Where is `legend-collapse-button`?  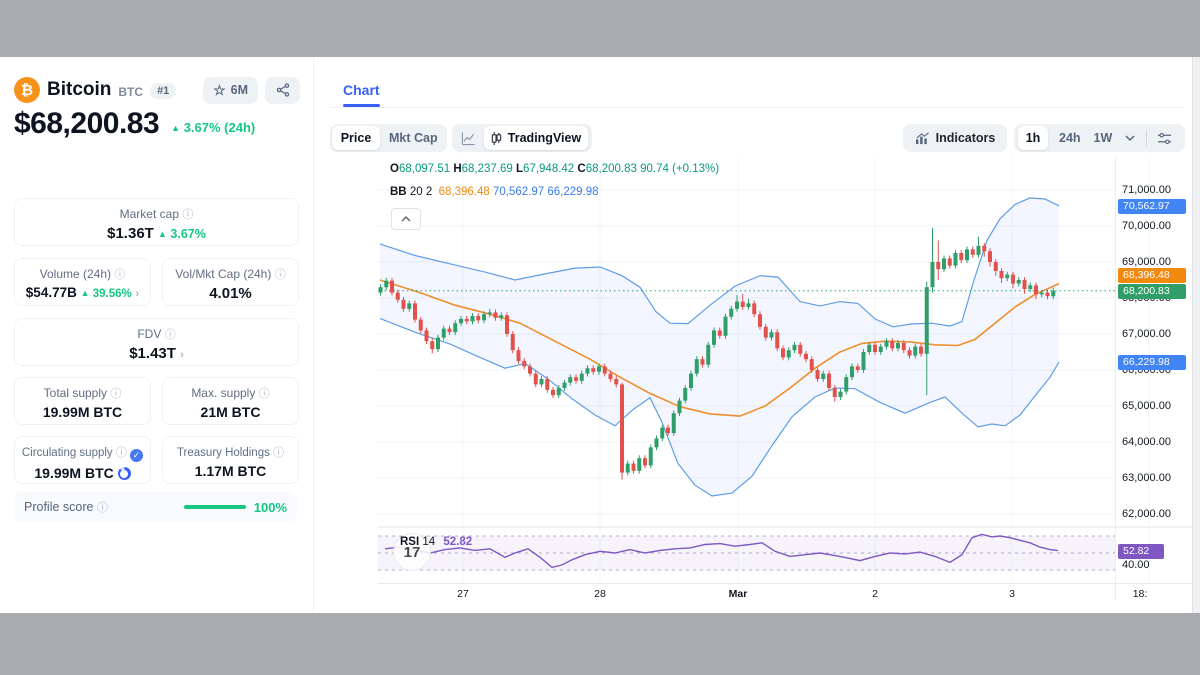 legend-collapse-button is located at coordinates (406, 219).